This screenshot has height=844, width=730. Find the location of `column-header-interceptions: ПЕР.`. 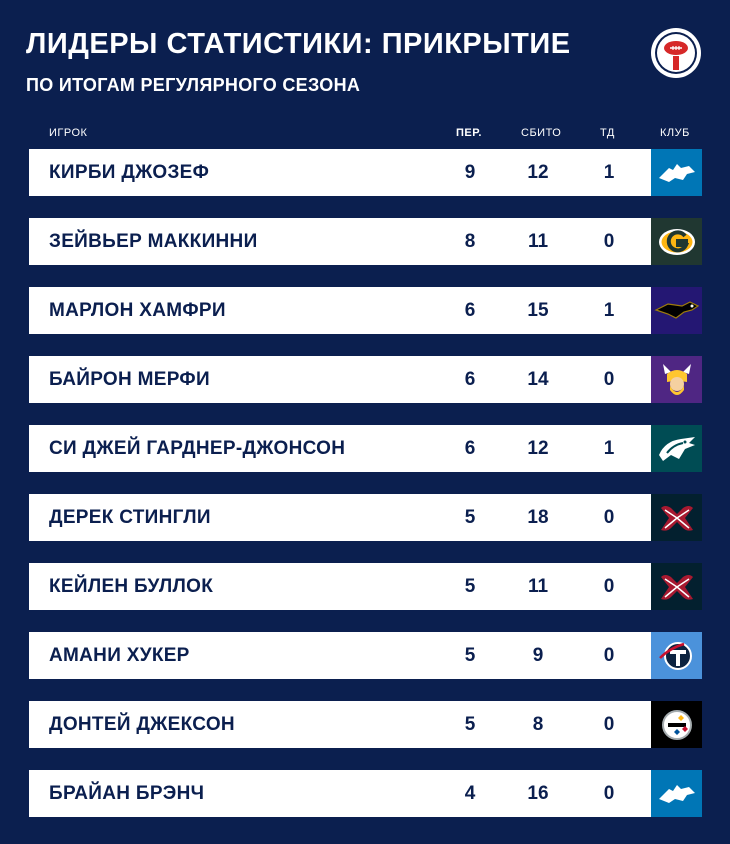

column-header-interceptions: ПЕР. is located at coordinates (469, 133).